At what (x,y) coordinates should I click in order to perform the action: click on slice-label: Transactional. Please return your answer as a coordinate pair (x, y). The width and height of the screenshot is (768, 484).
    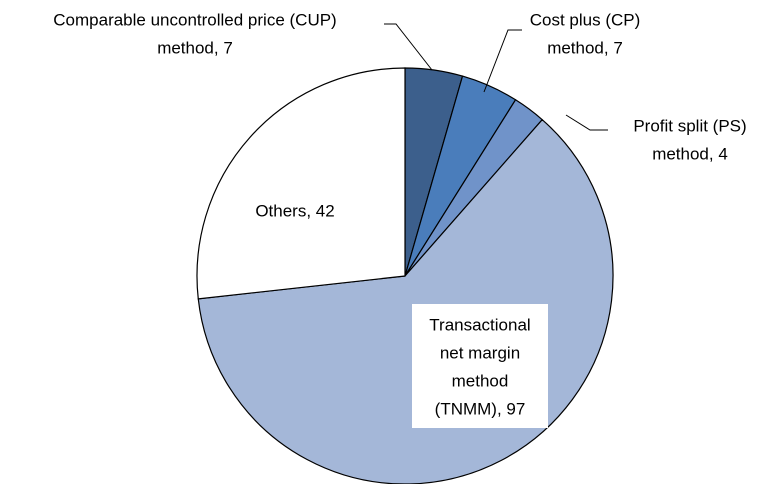
    Looking at the image, I should click on (479, 324).